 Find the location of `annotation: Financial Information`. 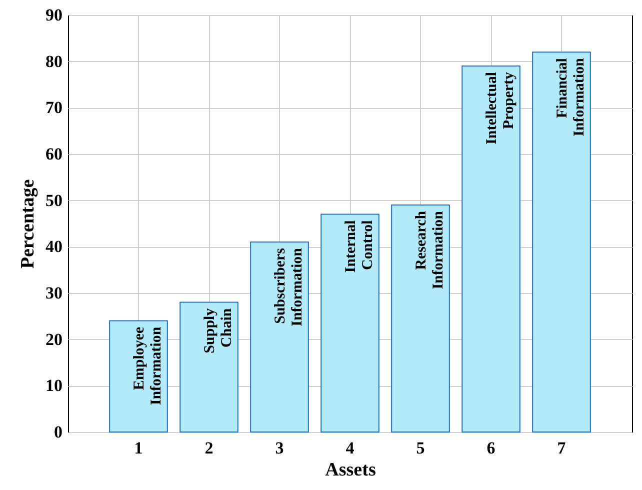

annotation: Financial Information is located at coordinates (571, 96).